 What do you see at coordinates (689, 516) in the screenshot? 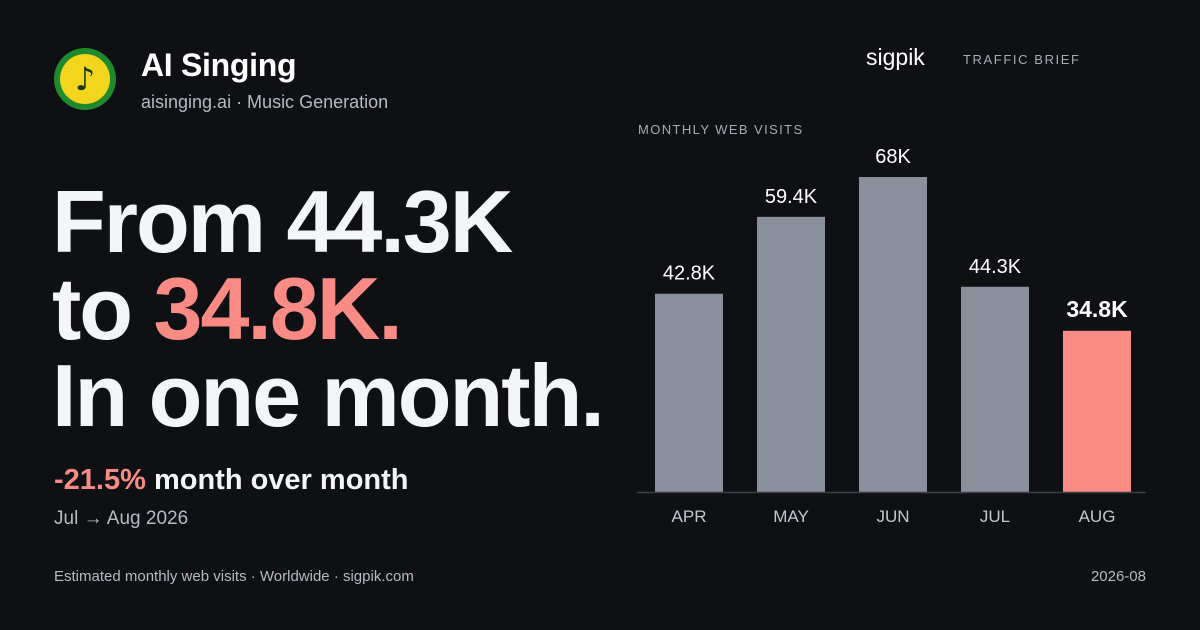
I see `x-tick-label: APR` at bounding box center [689, 516].